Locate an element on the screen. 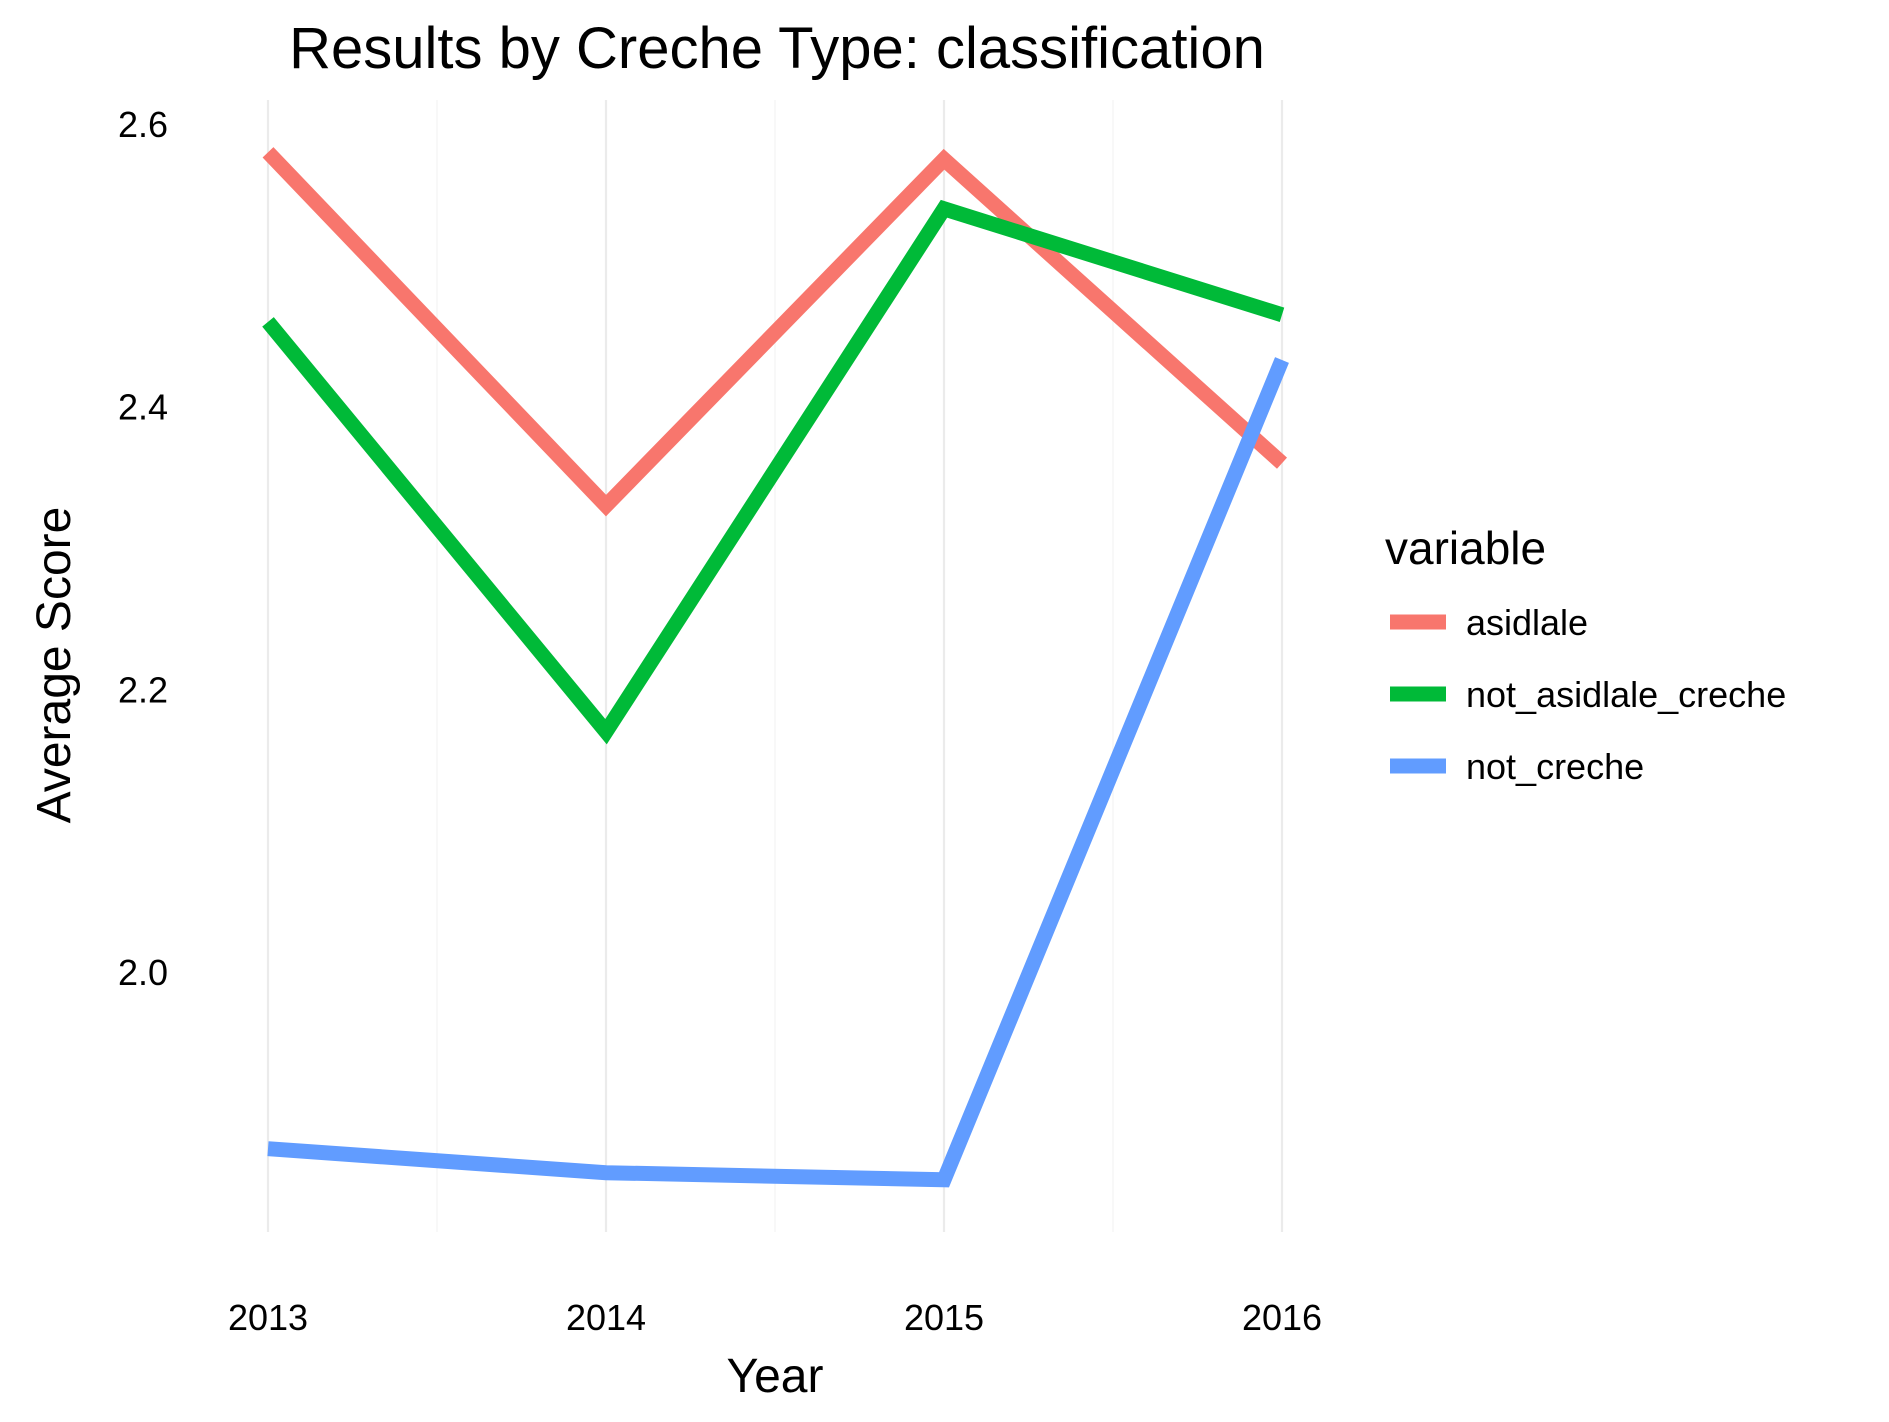  x-axis-title: Year is located at coordinates (775, 1376).